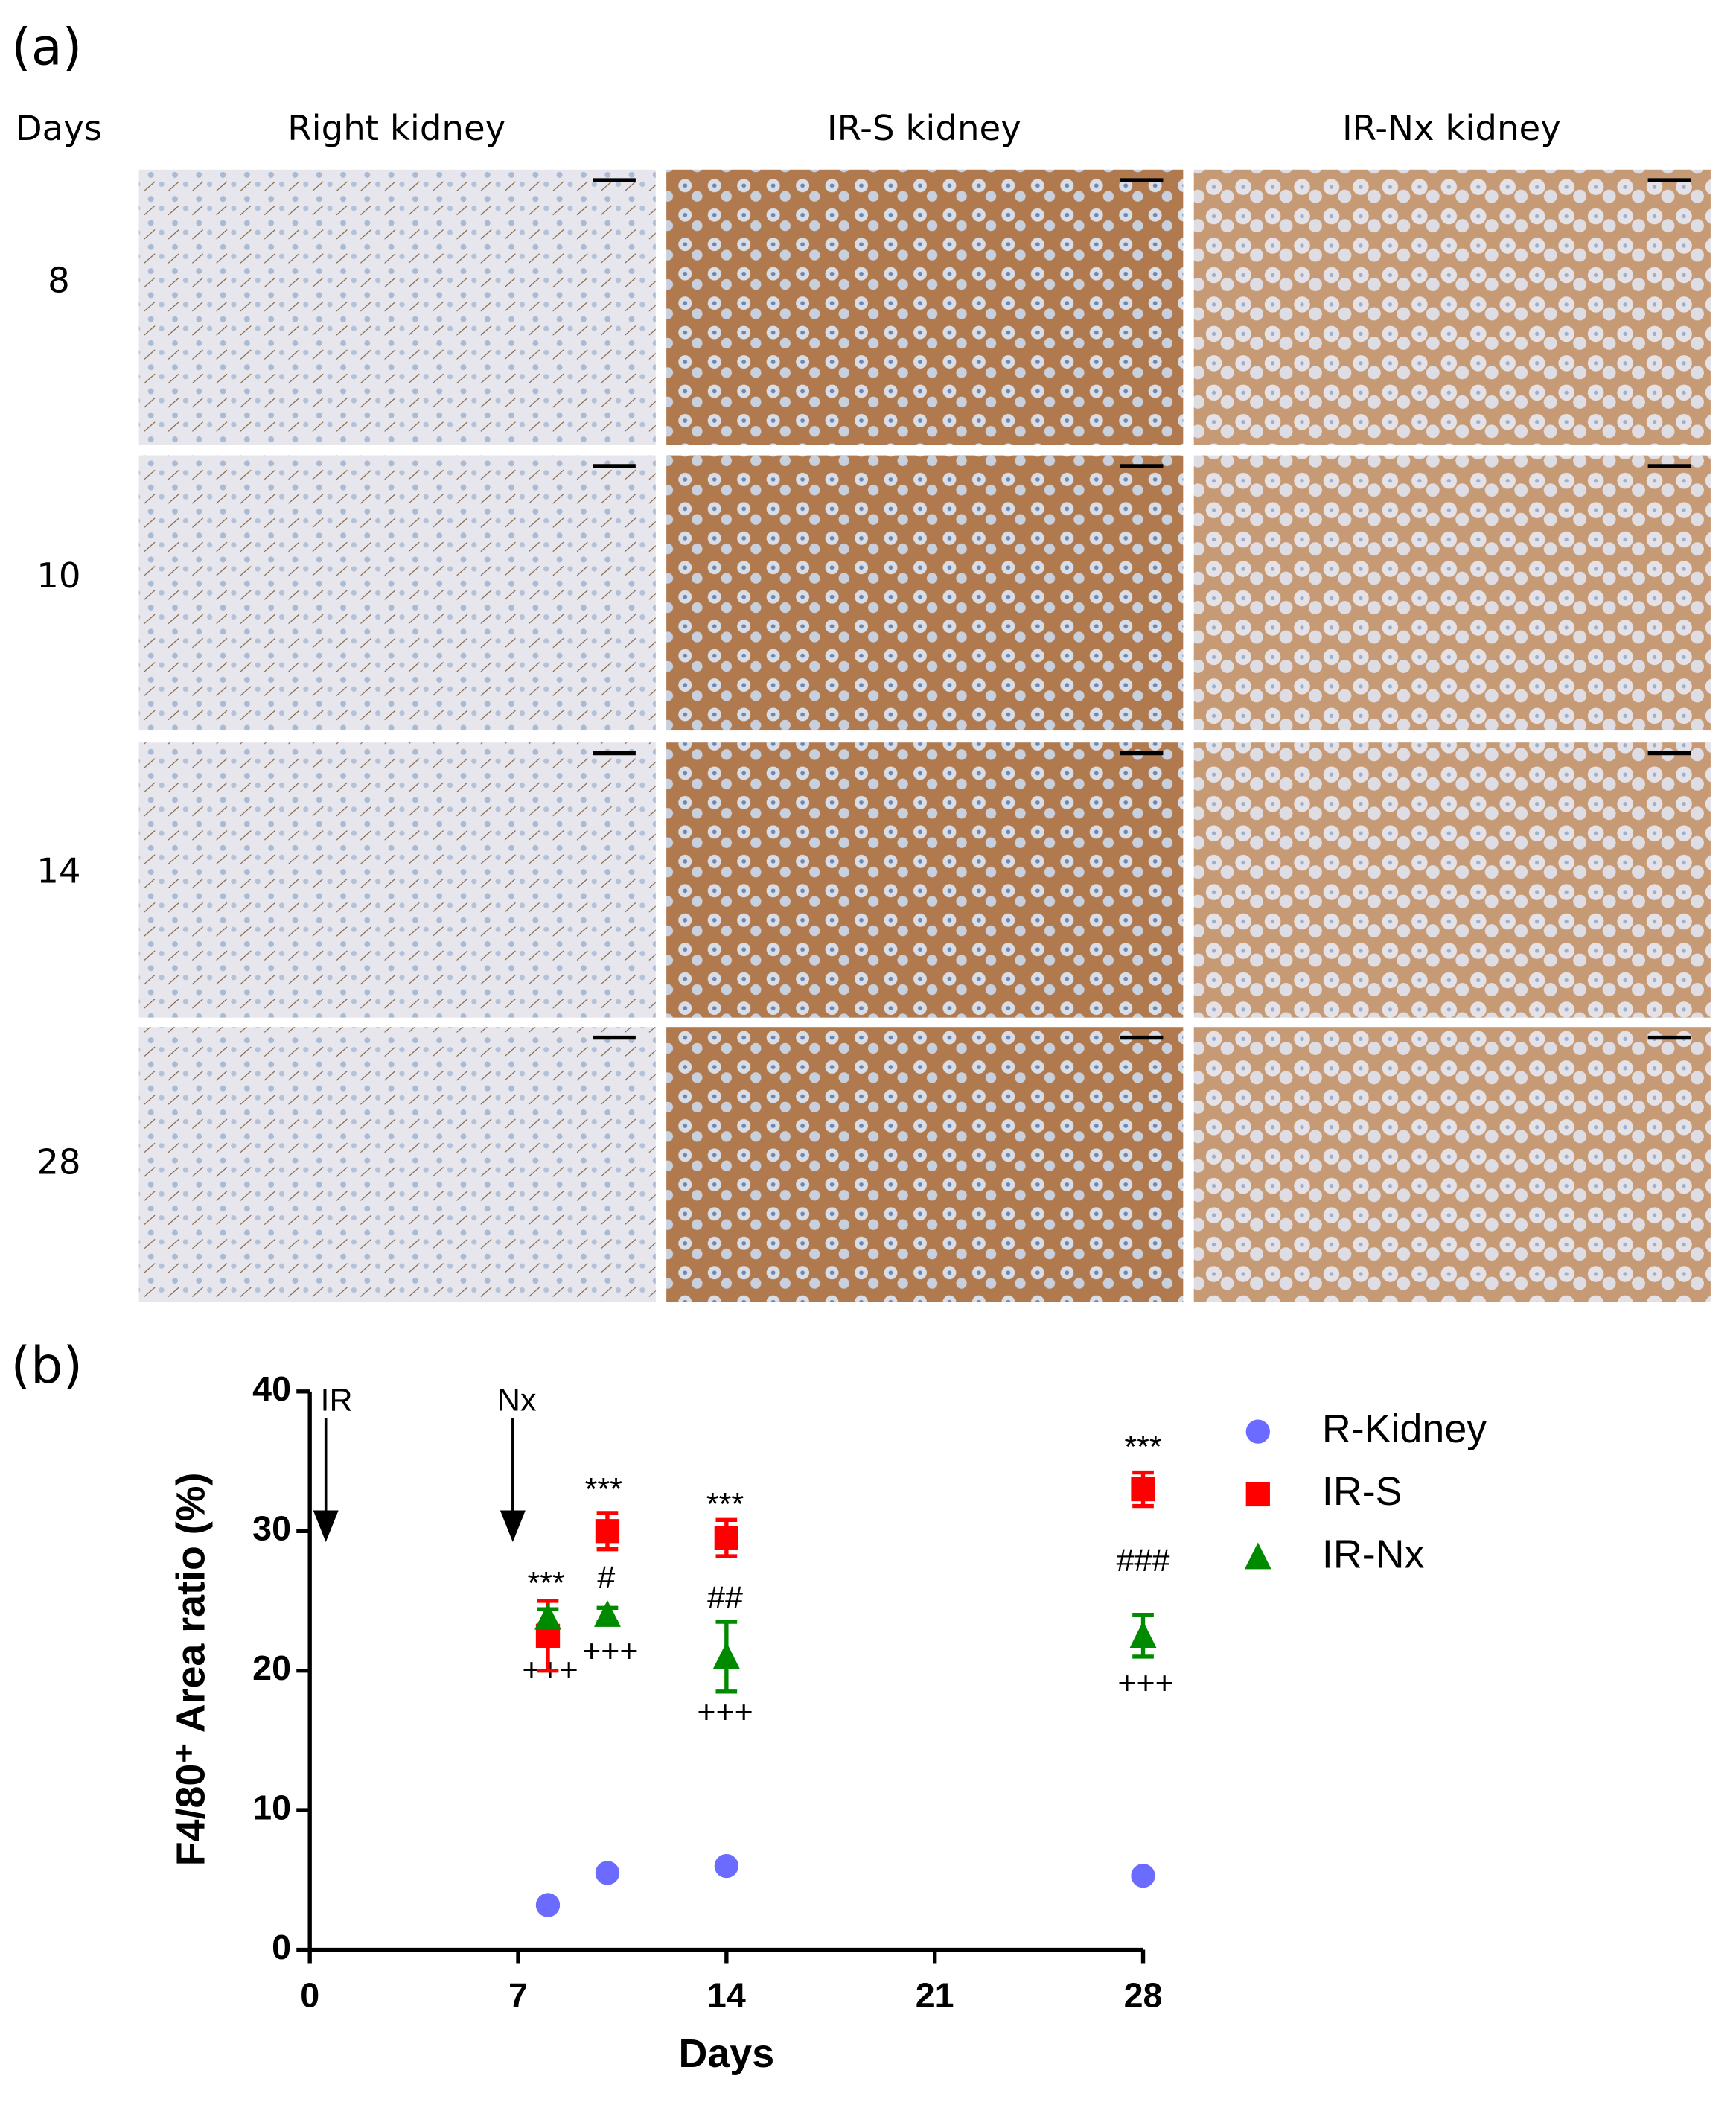  What do you see at coordinates (1362, 1491) in the screenshot?
I see `legend-label: IR-S` at bounding box center [1362, 1491].